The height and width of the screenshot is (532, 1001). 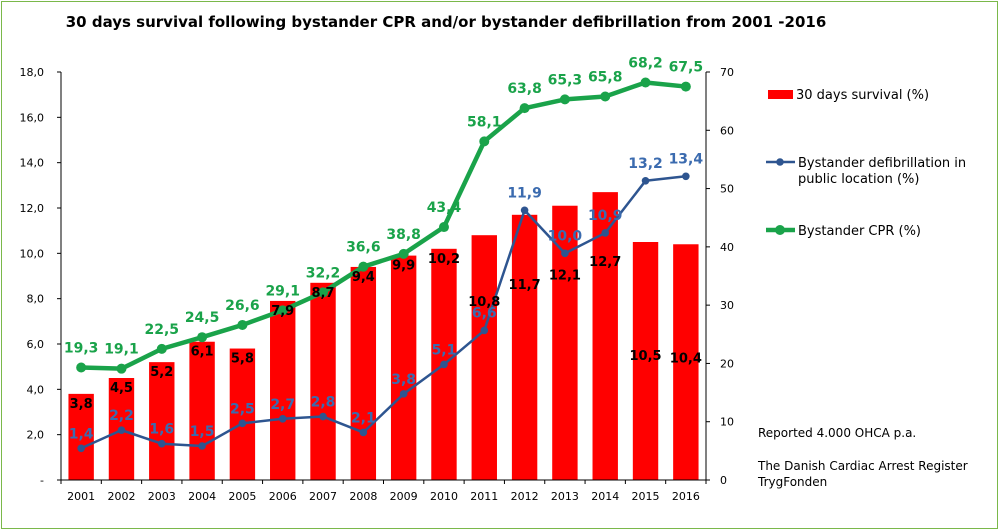 I want to click on defib-point-2004, so click(x=202, y=446).